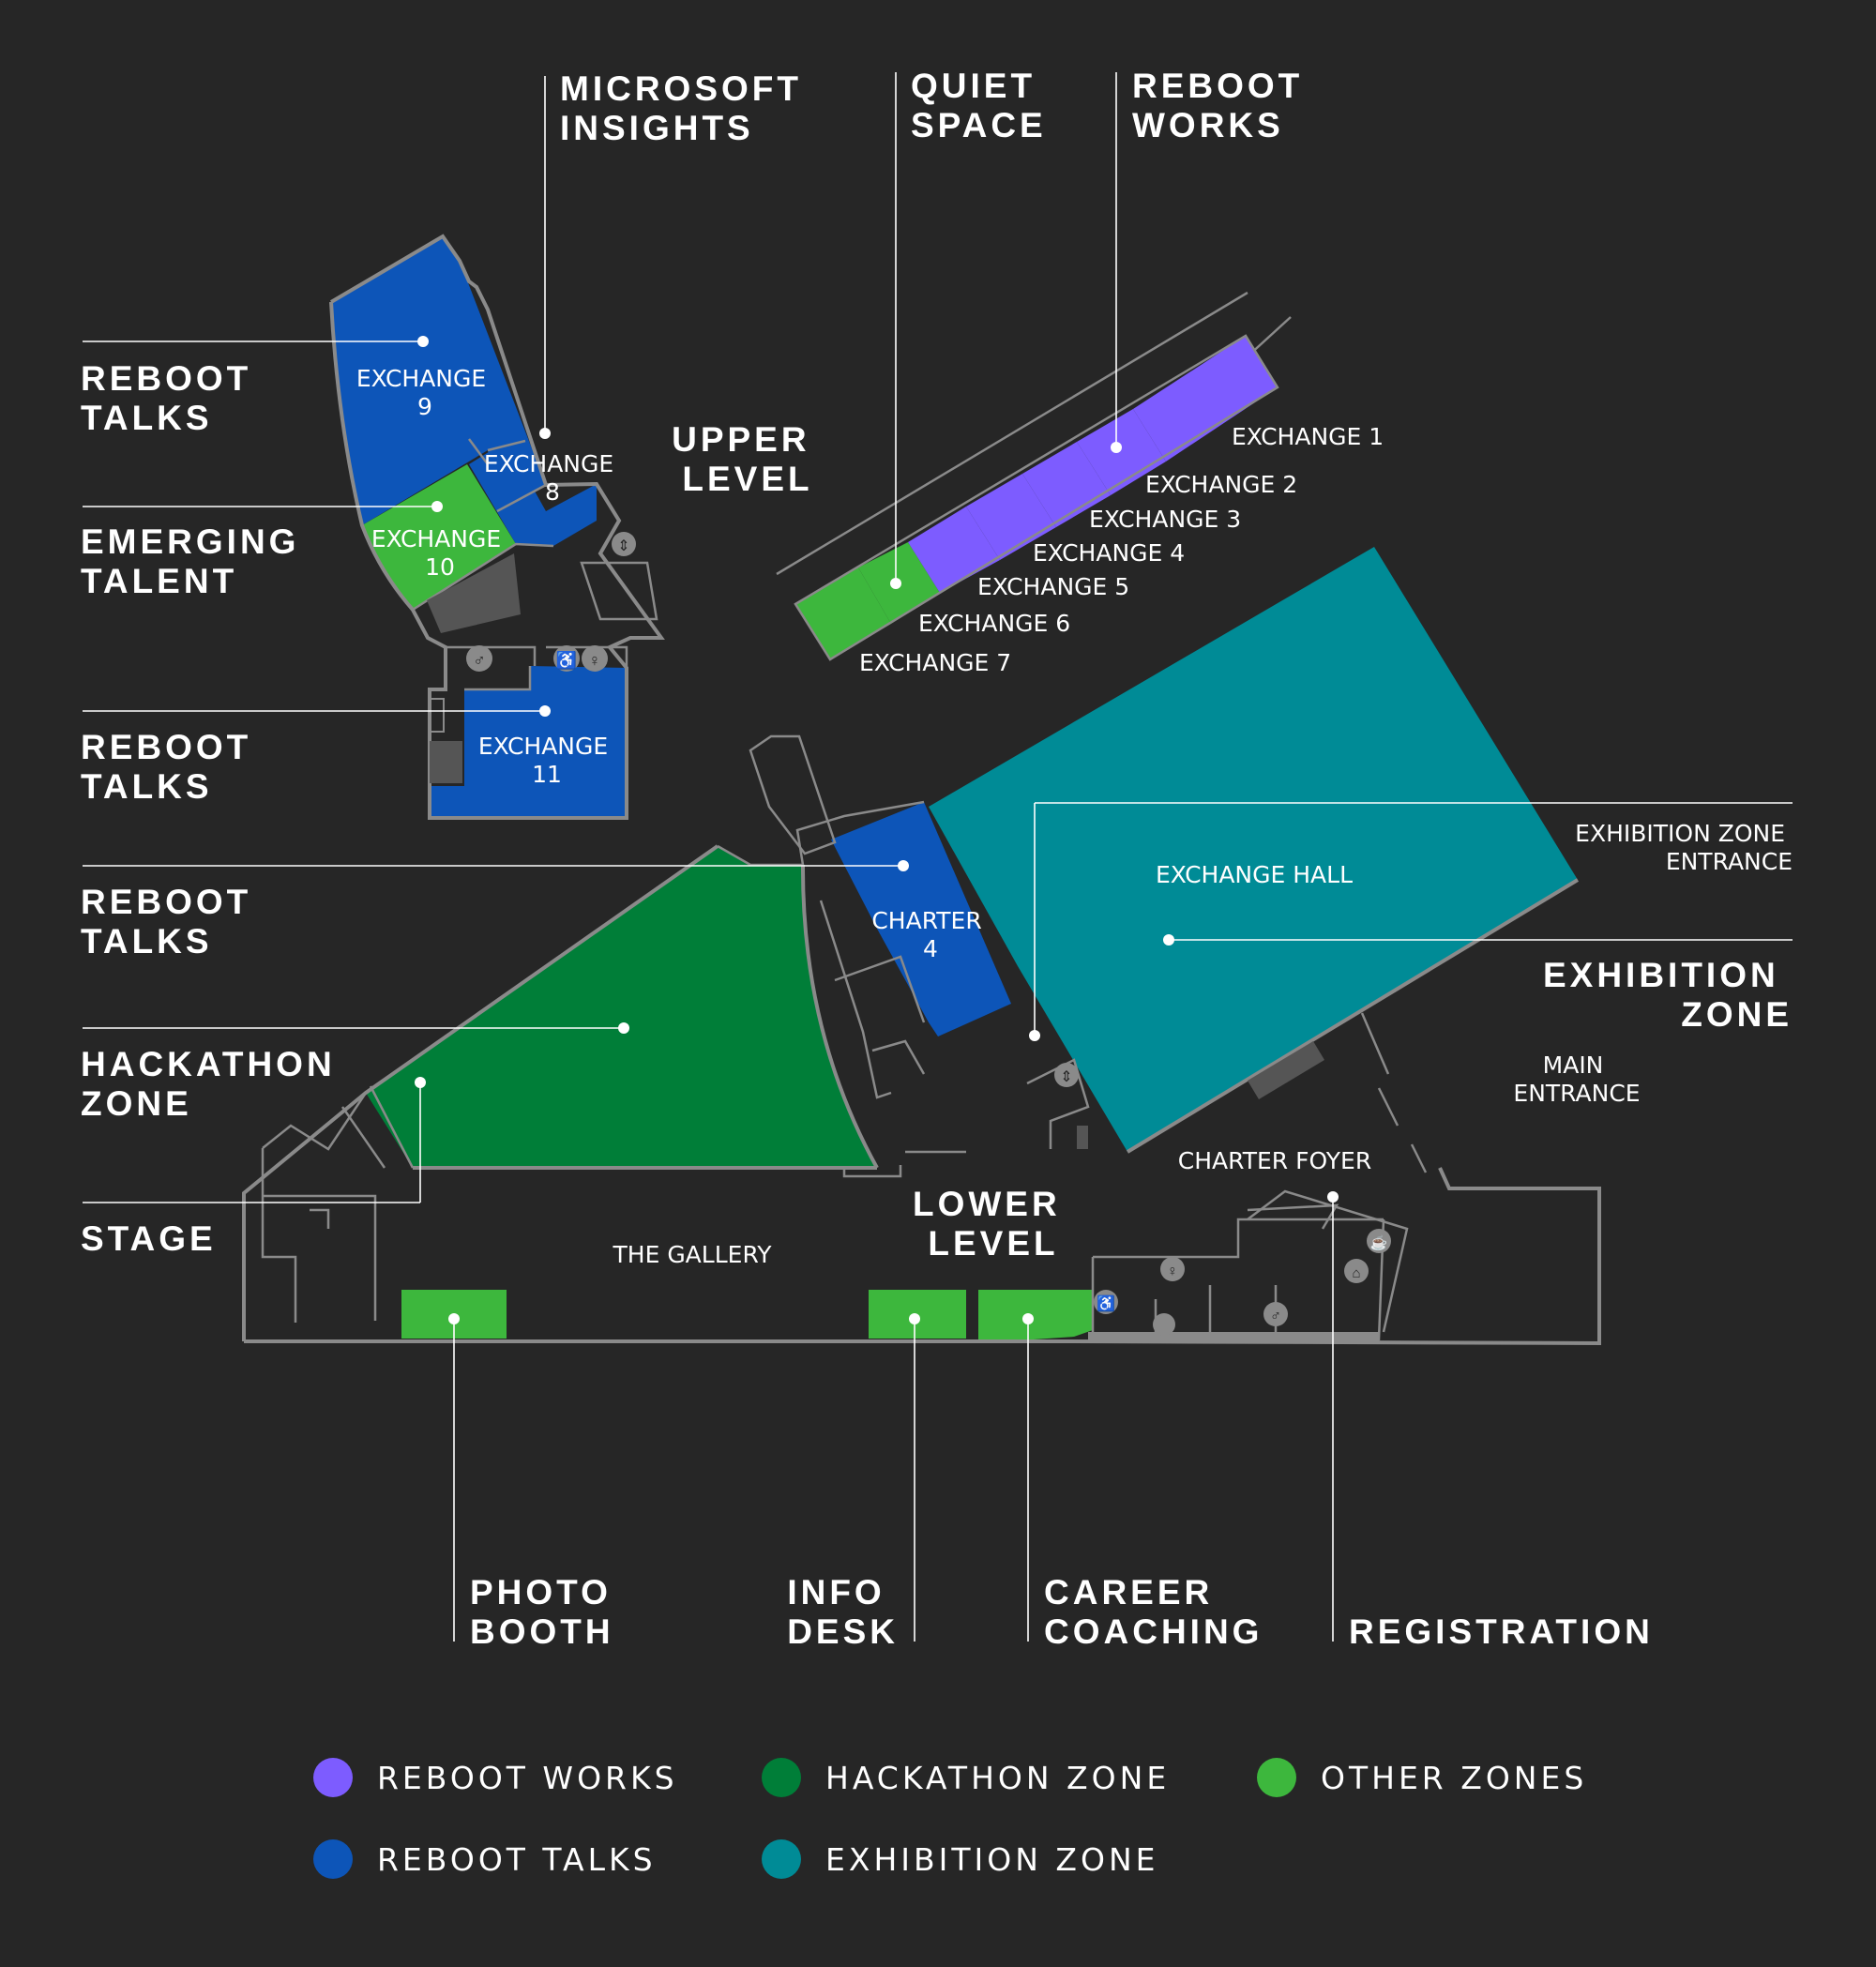  I want to click on callout-reboot-talks-charter-4: REBOOT TALKS, so click(173, 922).